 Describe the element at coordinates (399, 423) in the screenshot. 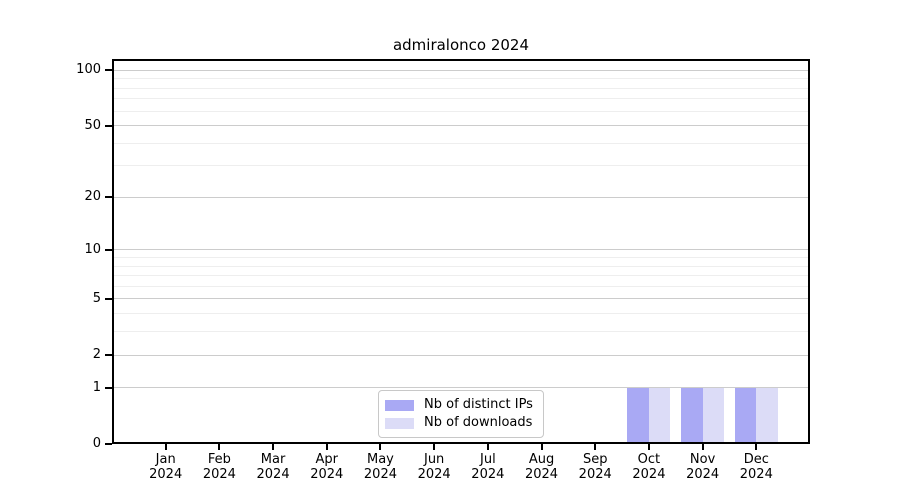

I see `legend-swatch-downloads` at that location.